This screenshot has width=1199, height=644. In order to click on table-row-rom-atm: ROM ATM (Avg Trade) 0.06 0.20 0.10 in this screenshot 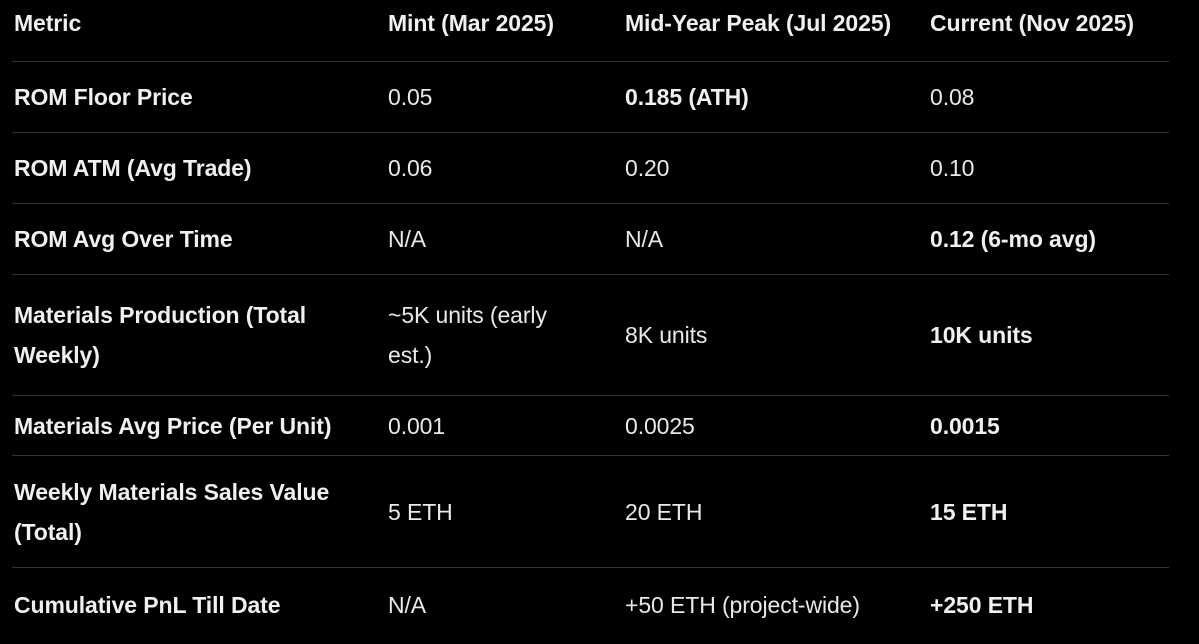, I will do `click(590, 167)`.